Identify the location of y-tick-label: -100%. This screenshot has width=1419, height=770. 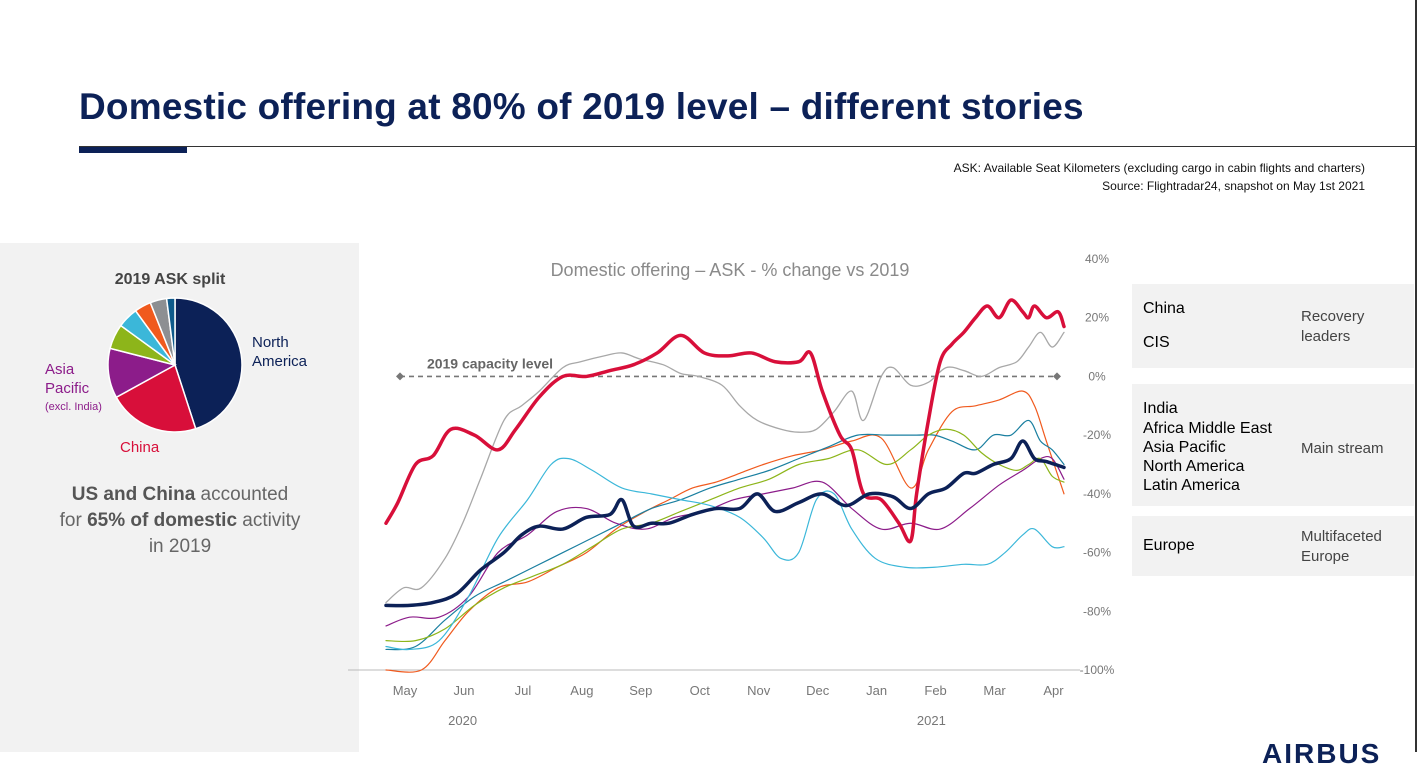
(1097, 670).